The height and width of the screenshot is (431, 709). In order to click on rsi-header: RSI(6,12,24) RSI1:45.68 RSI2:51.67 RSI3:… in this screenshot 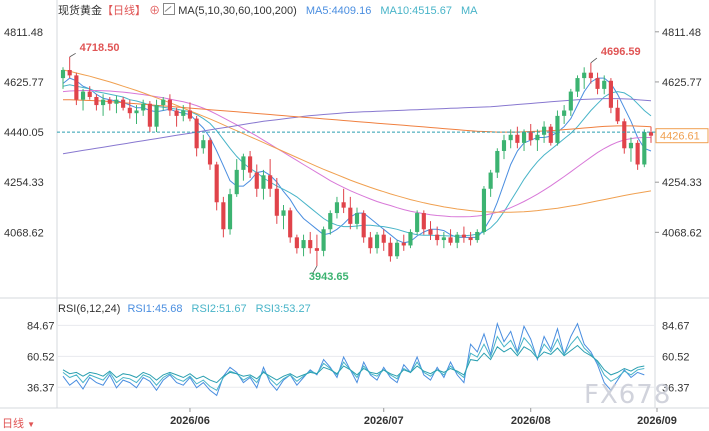, I will do `click(184, 309)`.